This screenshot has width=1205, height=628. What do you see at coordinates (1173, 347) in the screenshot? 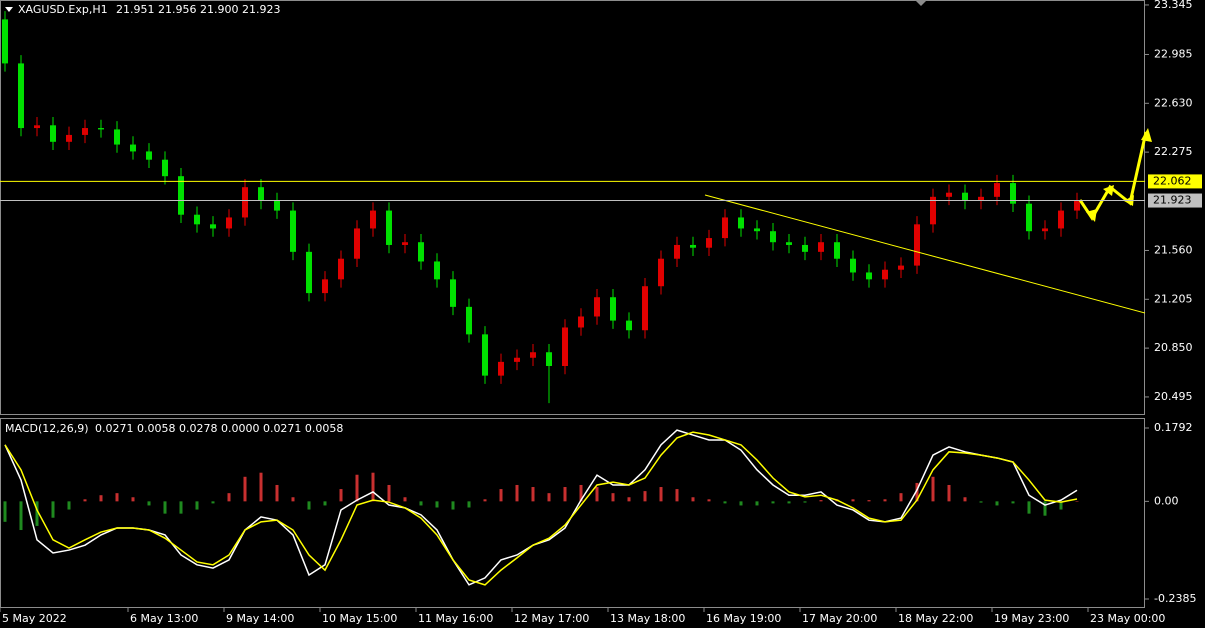
I see `y-tick-label: 20.850` at bounding box center [1173, 347].